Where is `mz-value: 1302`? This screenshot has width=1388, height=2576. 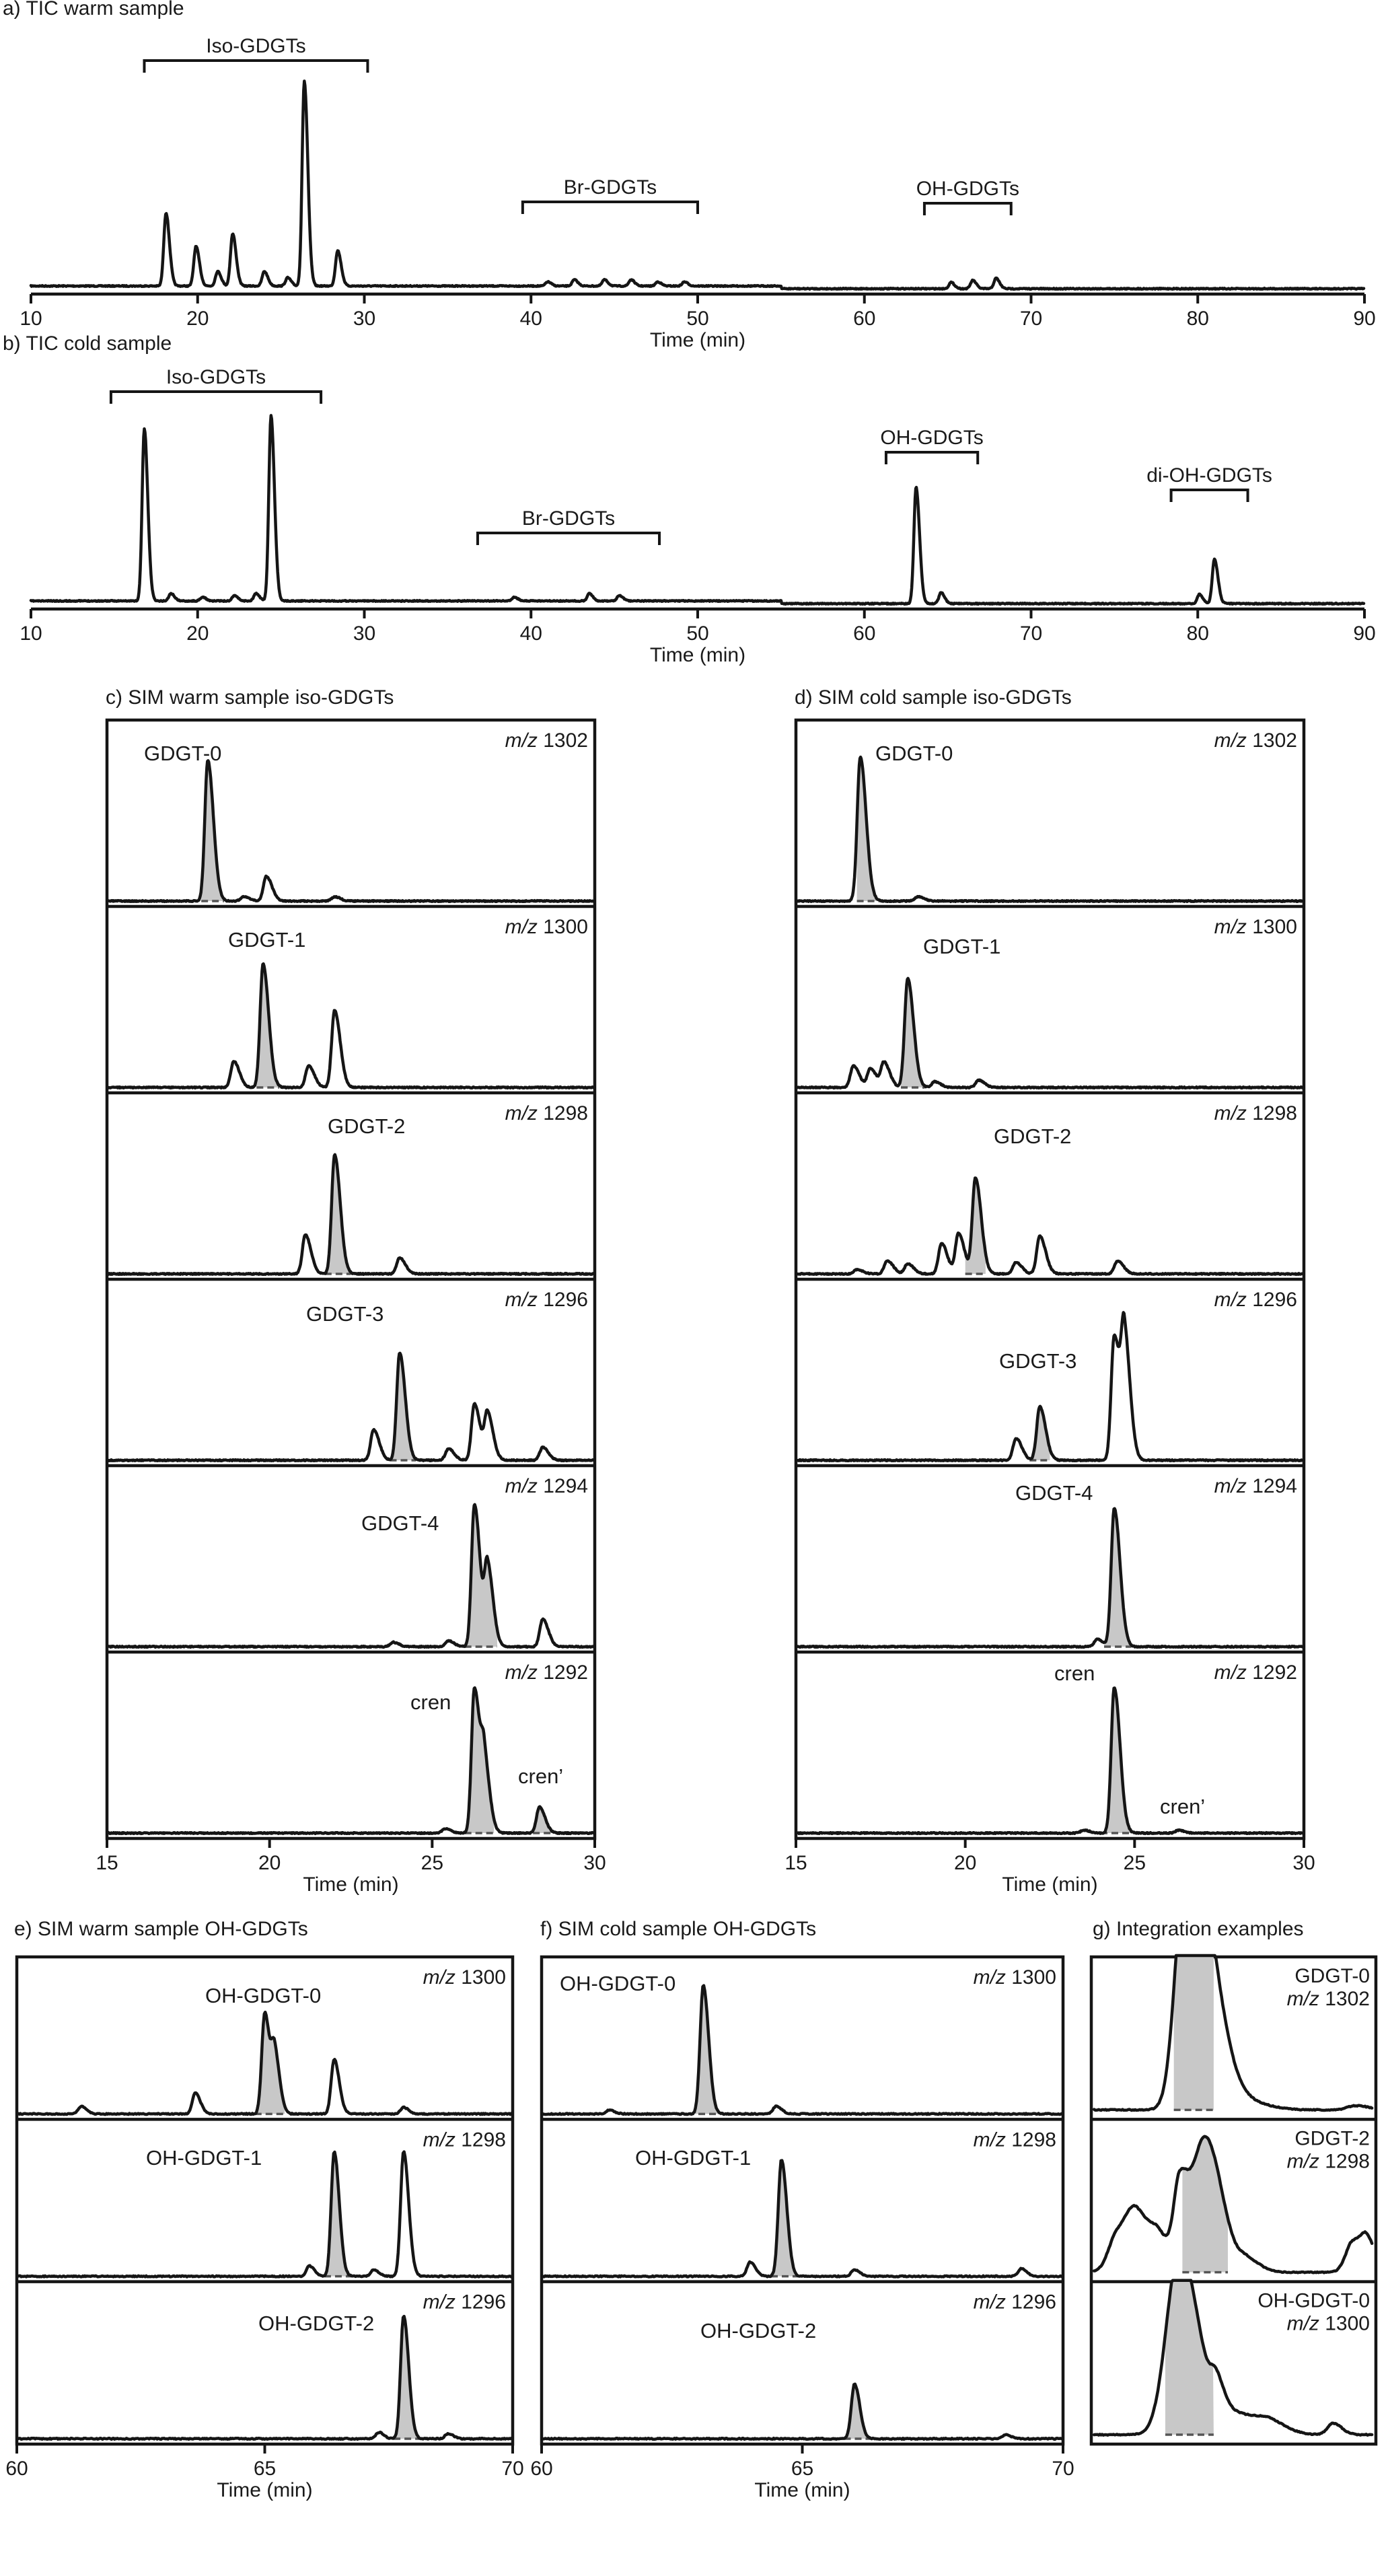 mz-value: 1302 is located at coordinates (565, 741).